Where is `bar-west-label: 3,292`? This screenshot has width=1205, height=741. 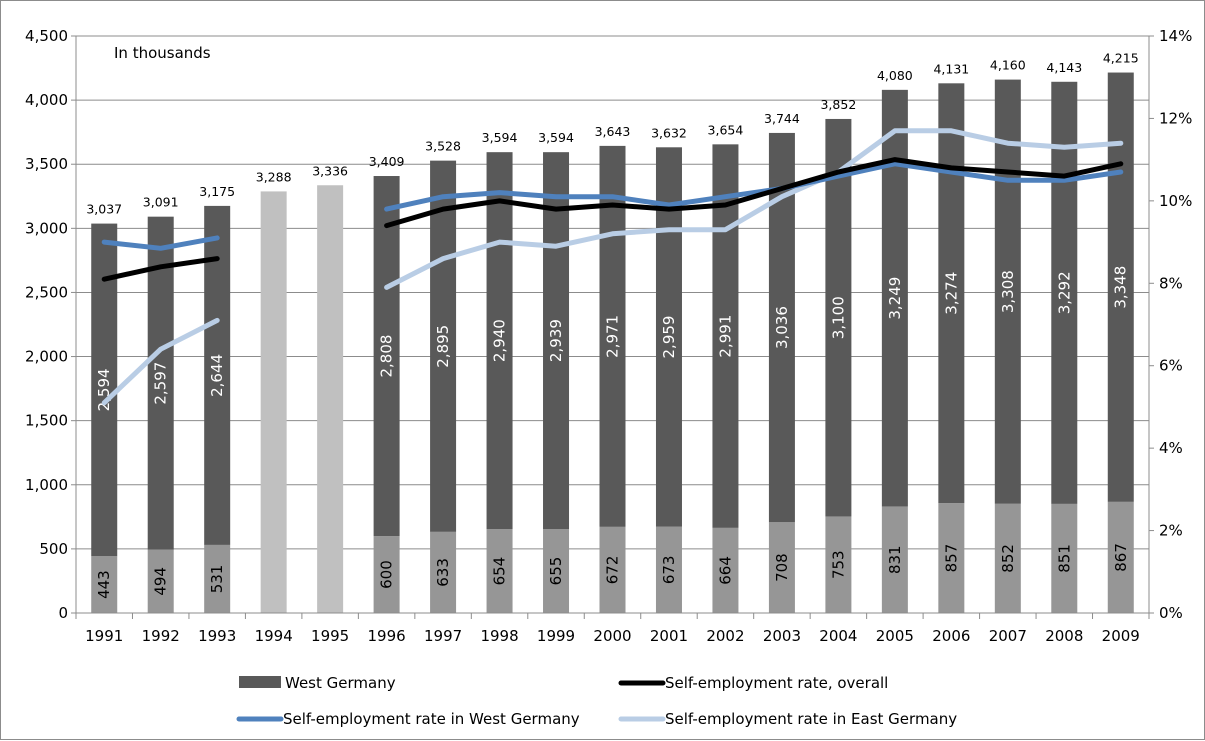
bar-west-label: 3,292 is located at coordinates (1064, 292).